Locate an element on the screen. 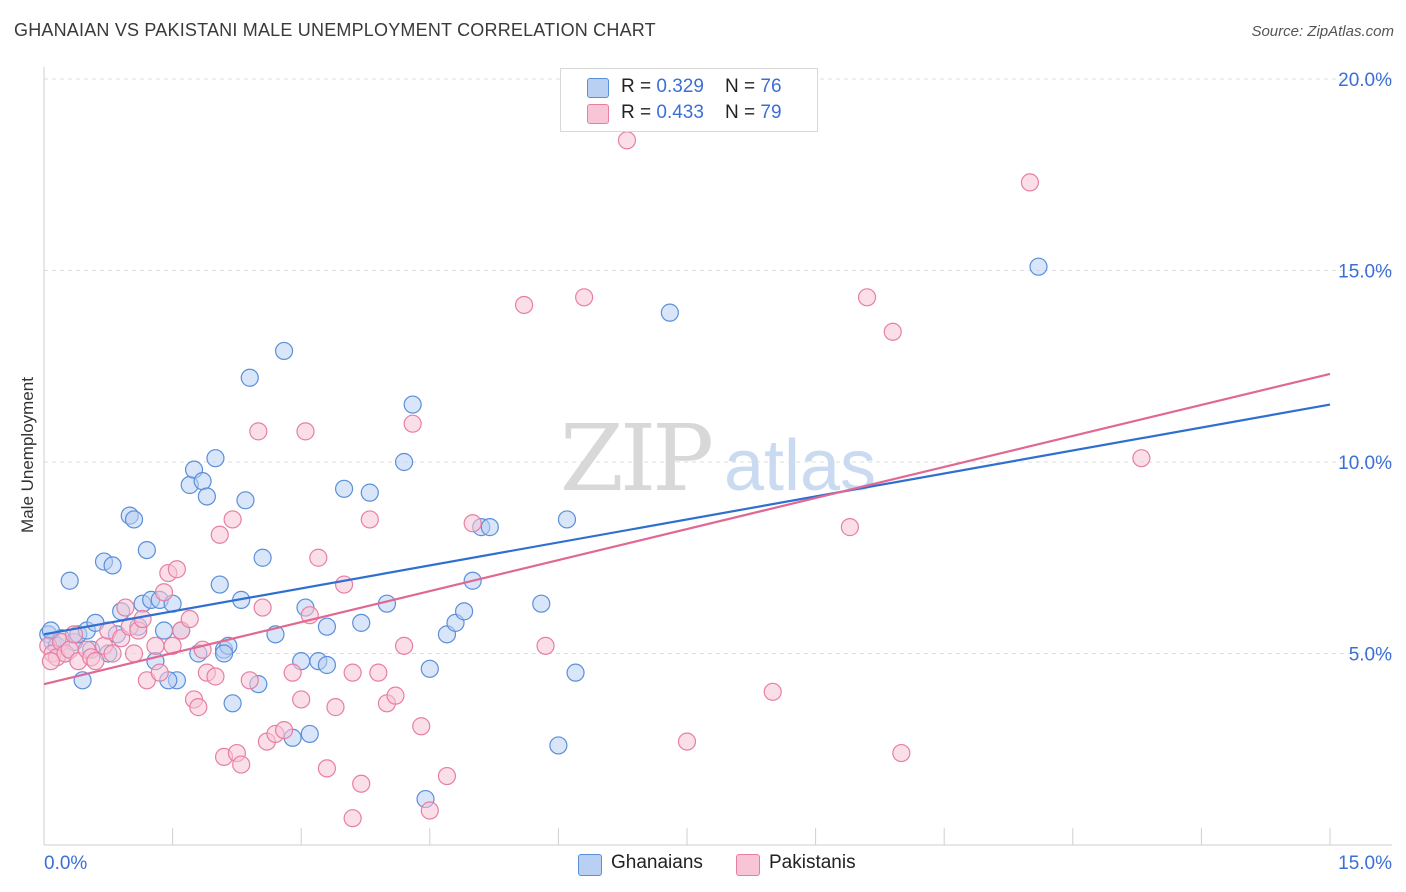  series-name-pakistanis: Pakistanis is located at coordinates (812, 862).